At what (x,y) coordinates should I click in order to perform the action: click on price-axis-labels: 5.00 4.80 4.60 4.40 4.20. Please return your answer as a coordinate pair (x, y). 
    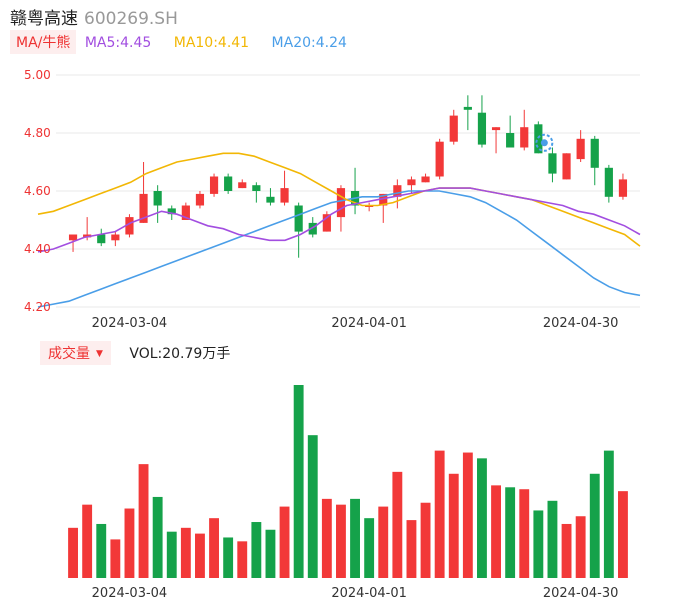
    Looking at the image, I should click on (37, 191).